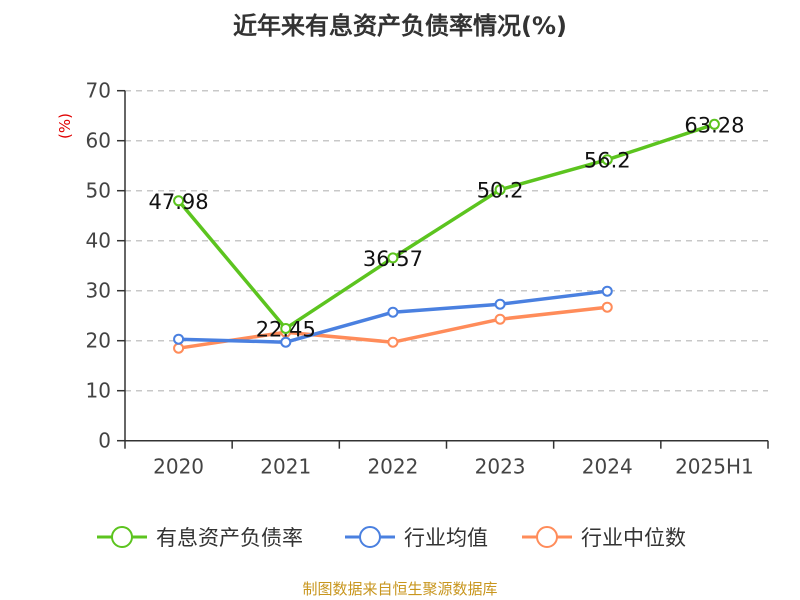 The image size is (800, 600). What do you see at coordinates (392, 467) in the screenshot?
I see `x-tick-label: 2022` at bounding box center [392, 467].